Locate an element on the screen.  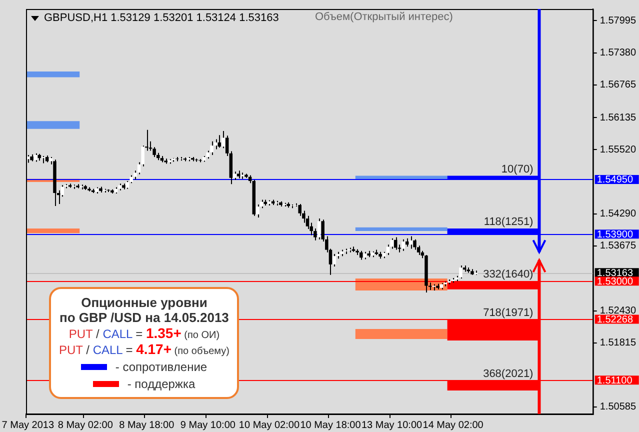
ref-line-label: 1.53900 is located at coordinates (615, 234).